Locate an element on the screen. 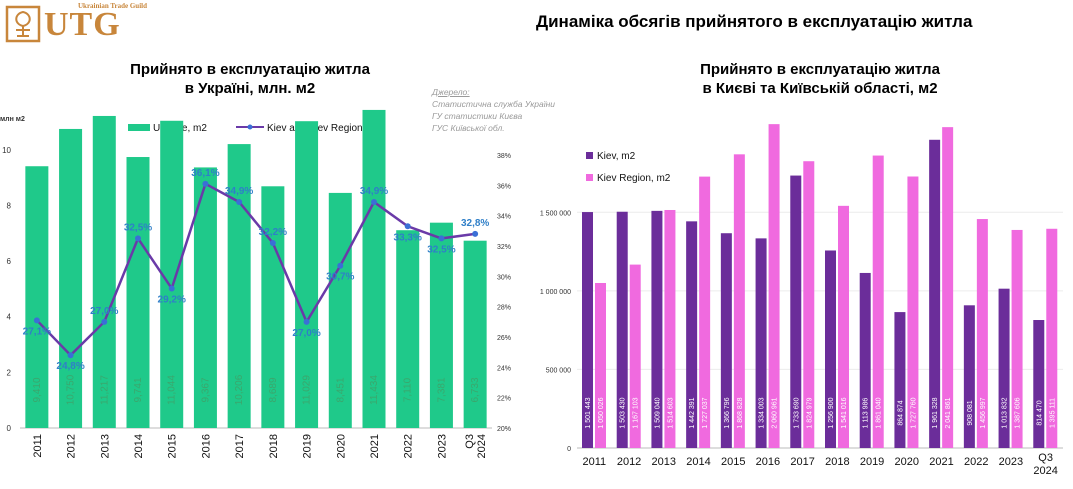 This screenshot has height=489, width=1073. y-axis-label: млн м2 is located at coordinates (12, 119).